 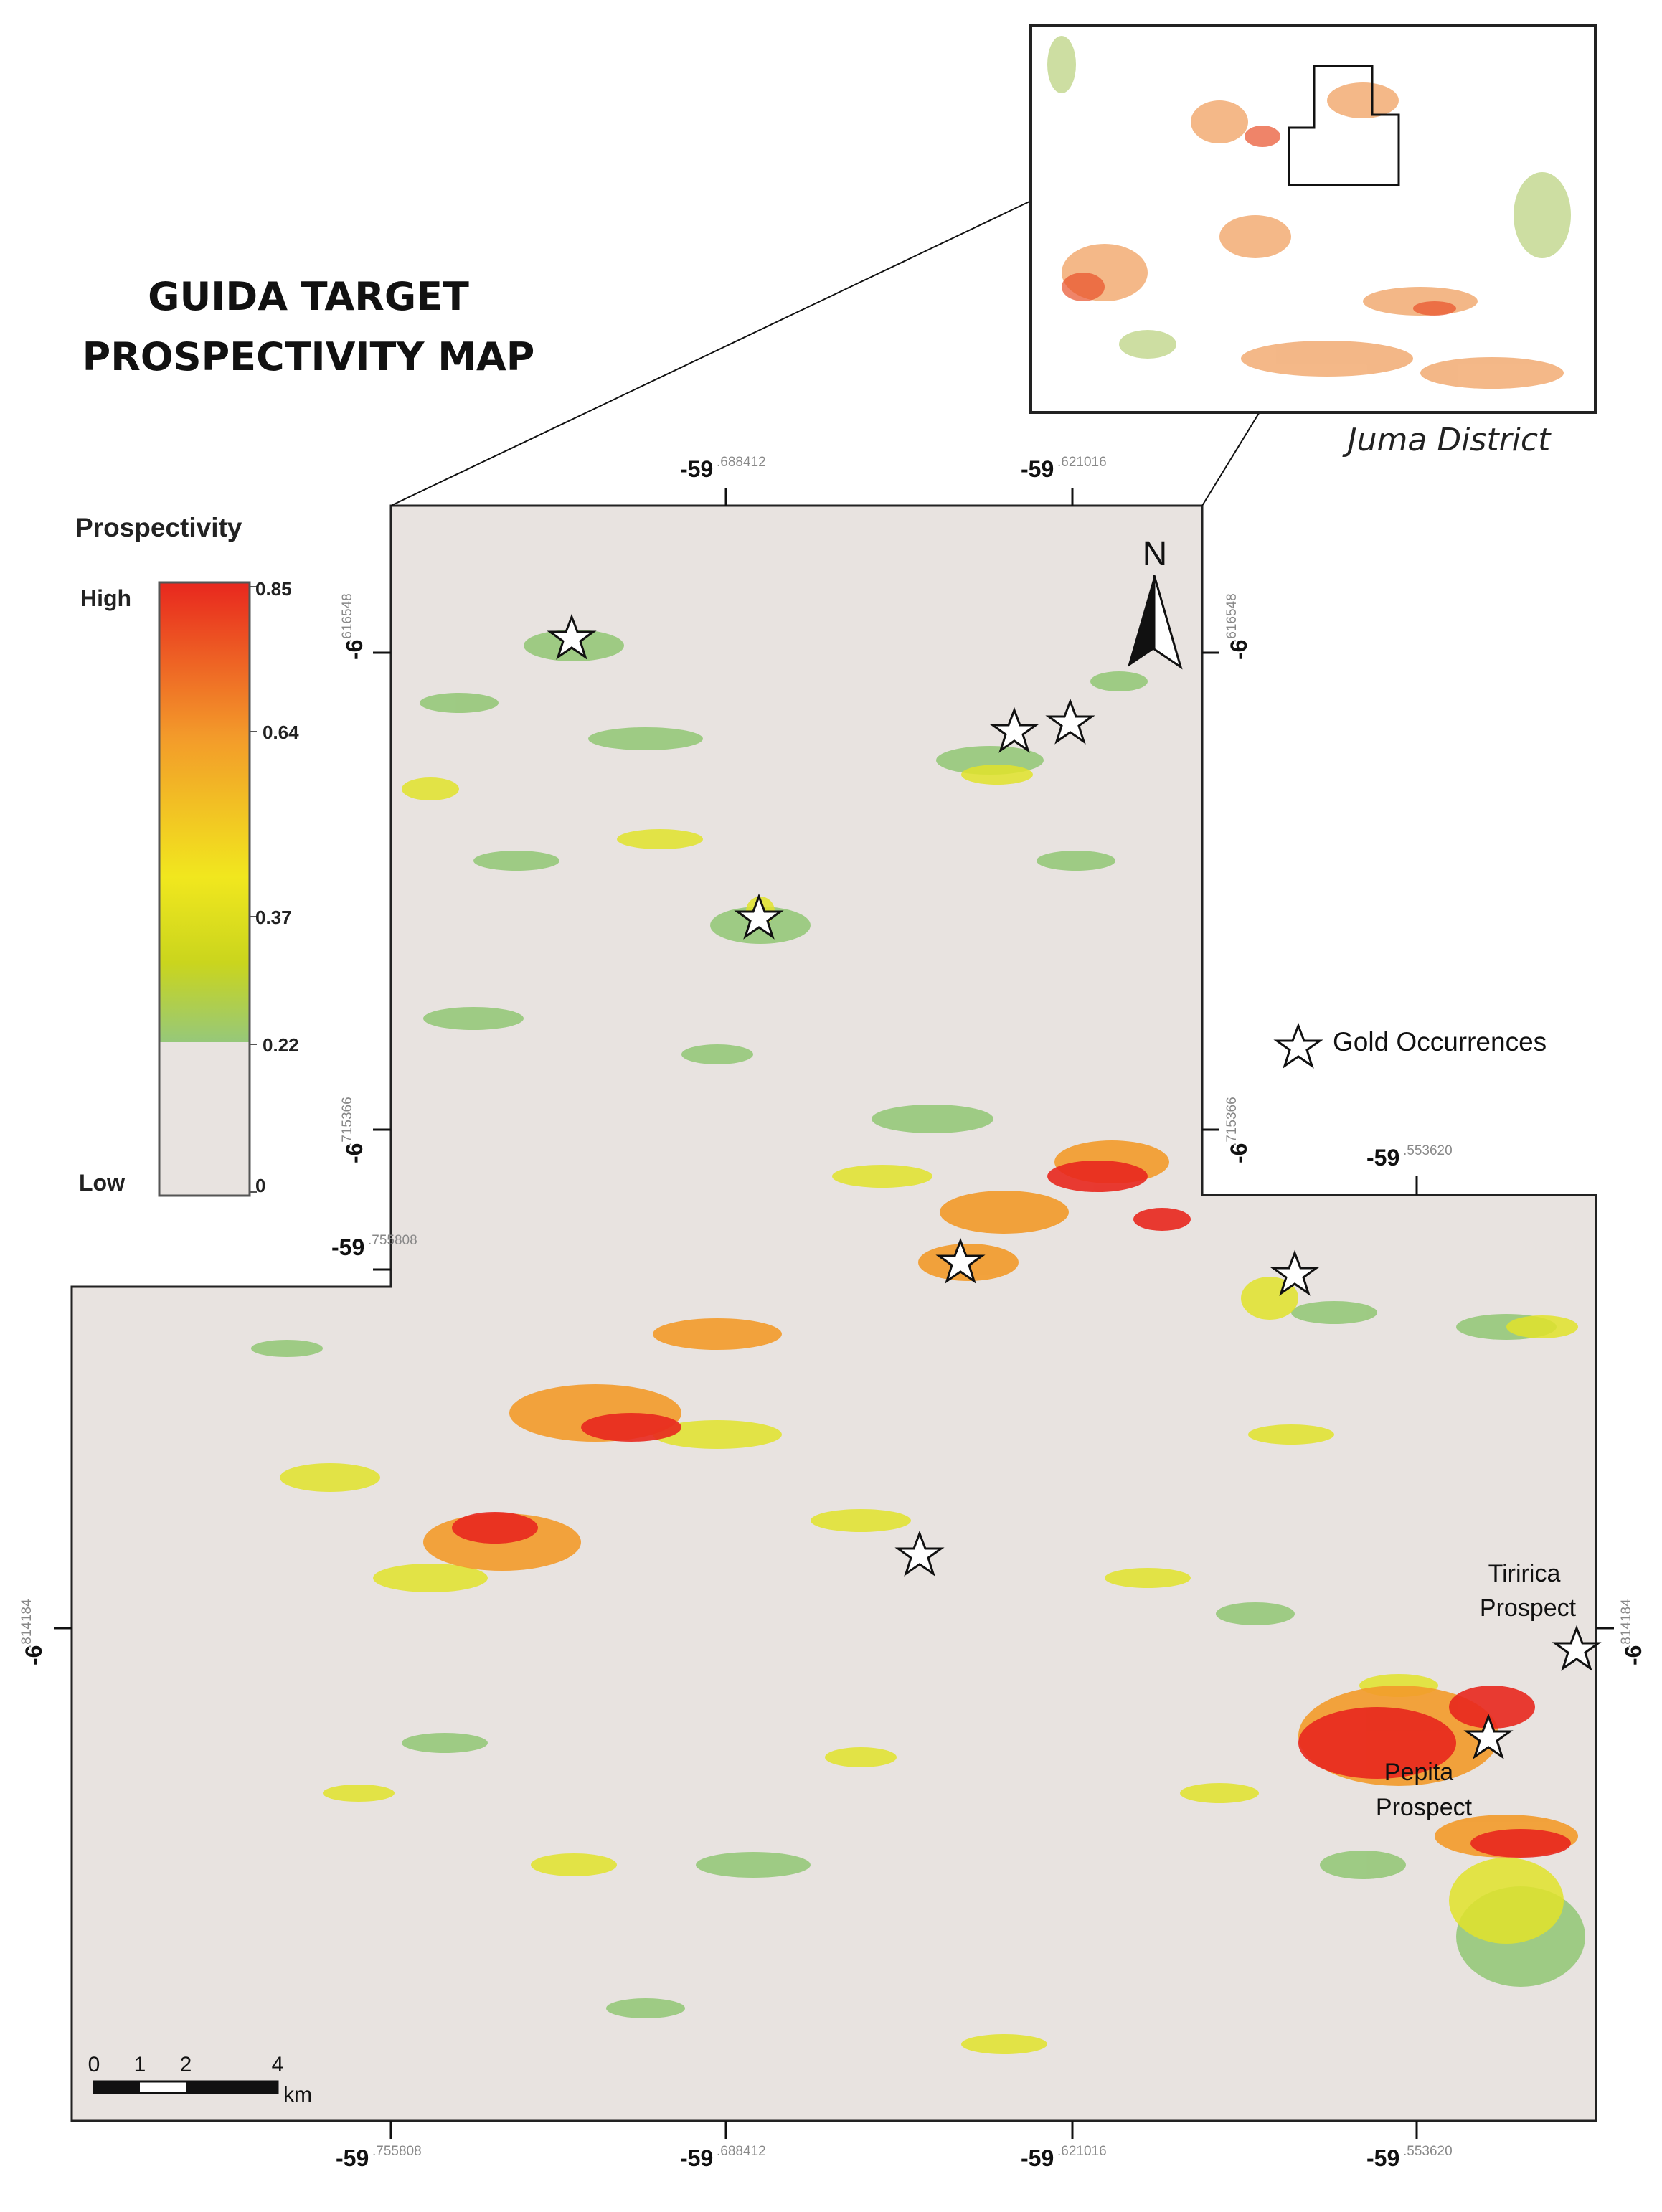 I want to click on gold-occurrences-legend: Gold Occurrences, so click(x=1410, y=1045).